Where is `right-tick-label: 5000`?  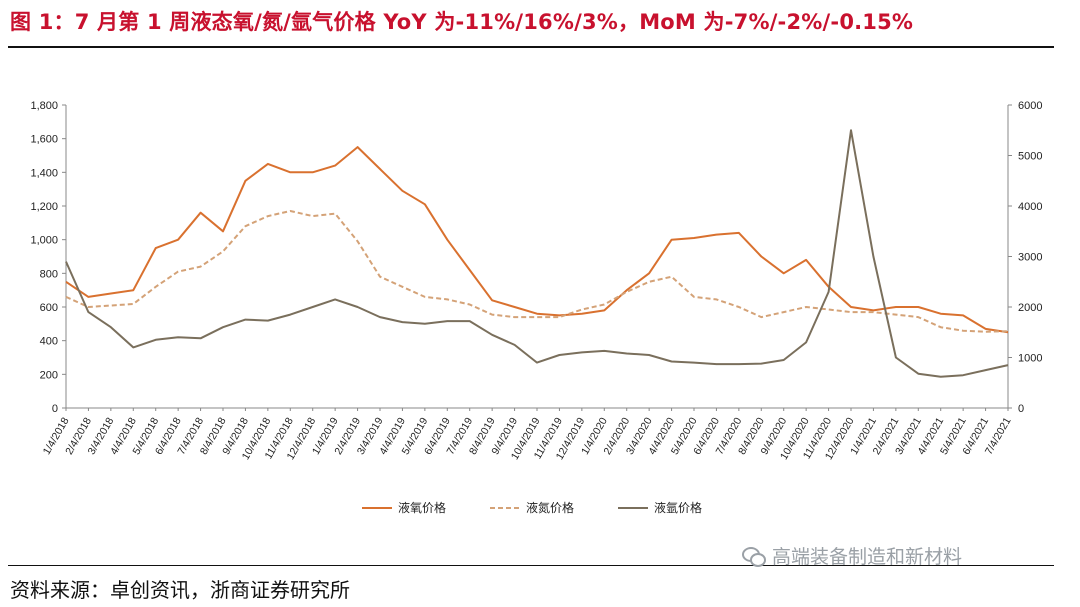 right-tick-label: 5000 is located at coordinates (1030, 157).